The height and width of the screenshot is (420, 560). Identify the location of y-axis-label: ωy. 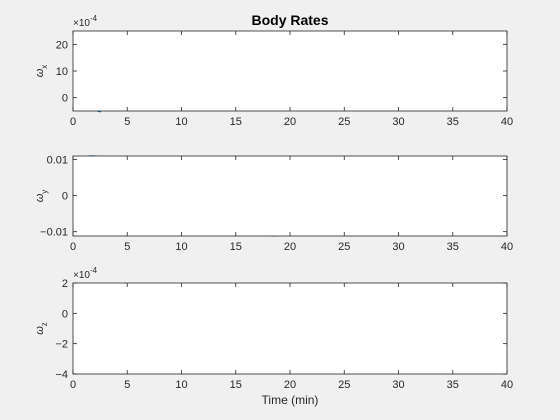
(41, 196).